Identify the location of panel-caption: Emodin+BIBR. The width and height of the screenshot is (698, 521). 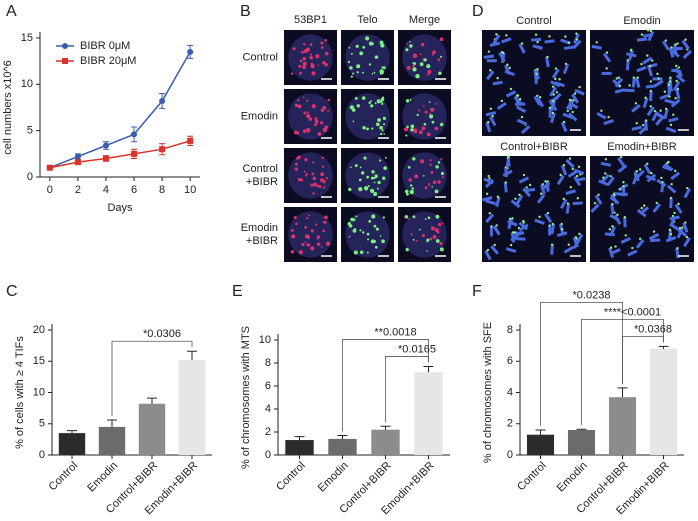
(641, 147).